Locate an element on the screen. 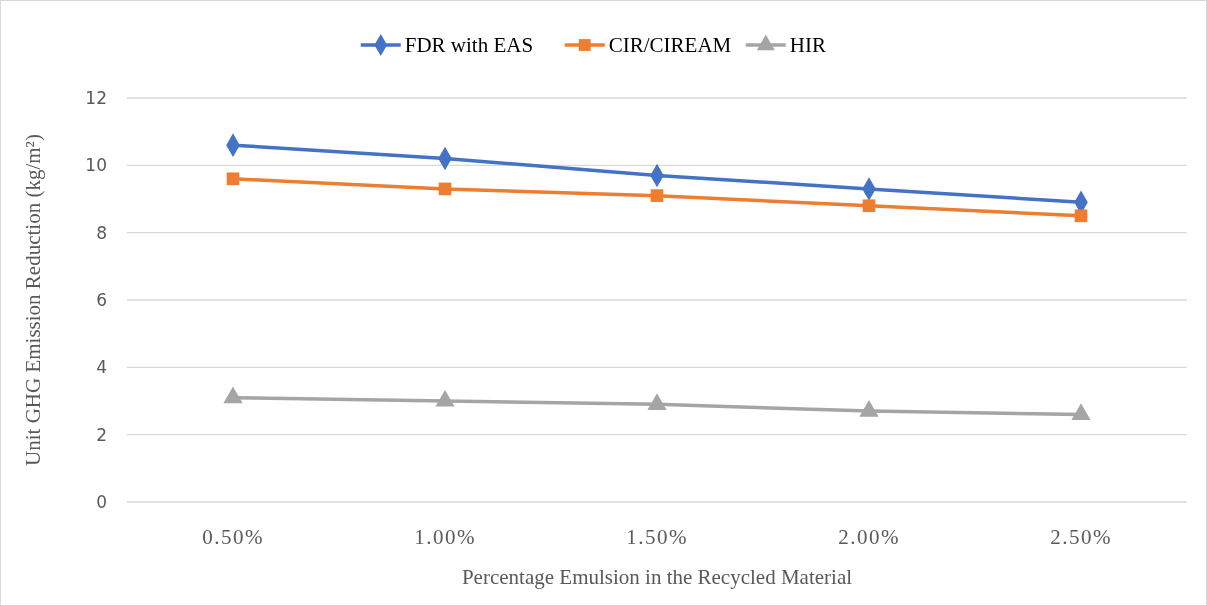  y-tick-label: 0 is located at coordinates (101, 501).